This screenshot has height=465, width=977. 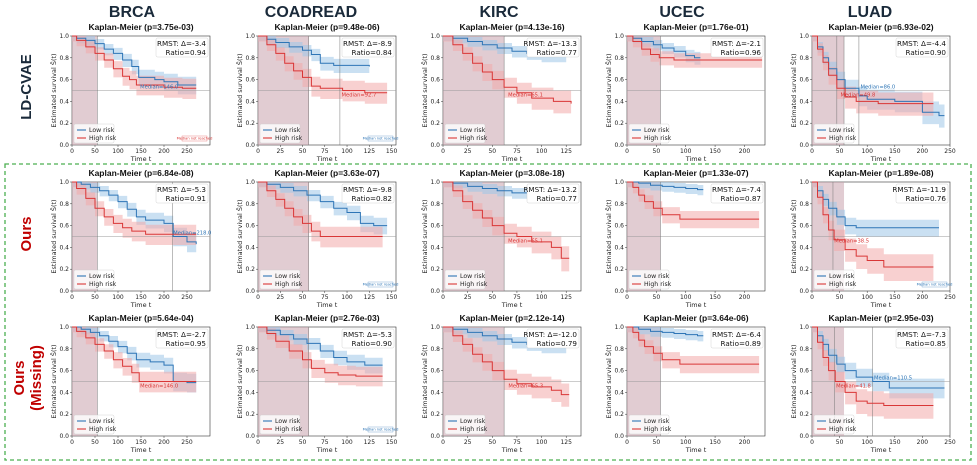 What do you see at coordinates (368, 338) in the screenshot?
I see `rmst-box` at bounding box center [368, 338].